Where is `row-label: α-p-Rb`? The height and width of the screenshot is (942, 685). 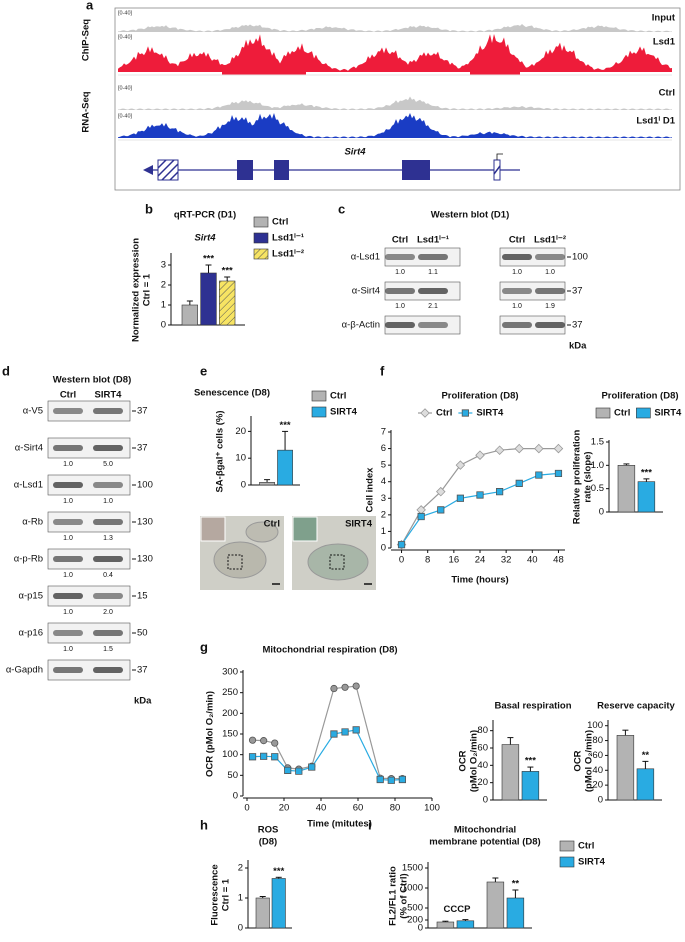 row-label: α-p-Rb is located at coordinates (28, 559).